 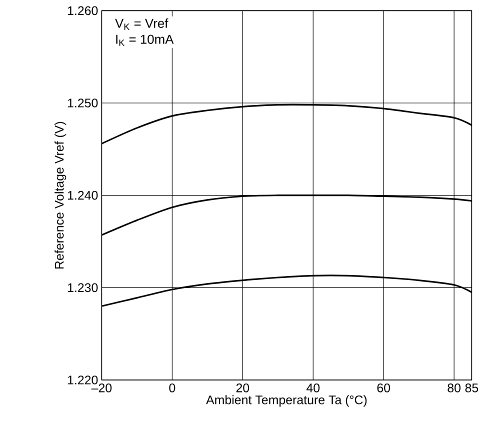 What do you see at coordinates (454, 388) in the screenshot?
I see `x-tick-label: 80` at bounding box center [454, 388].